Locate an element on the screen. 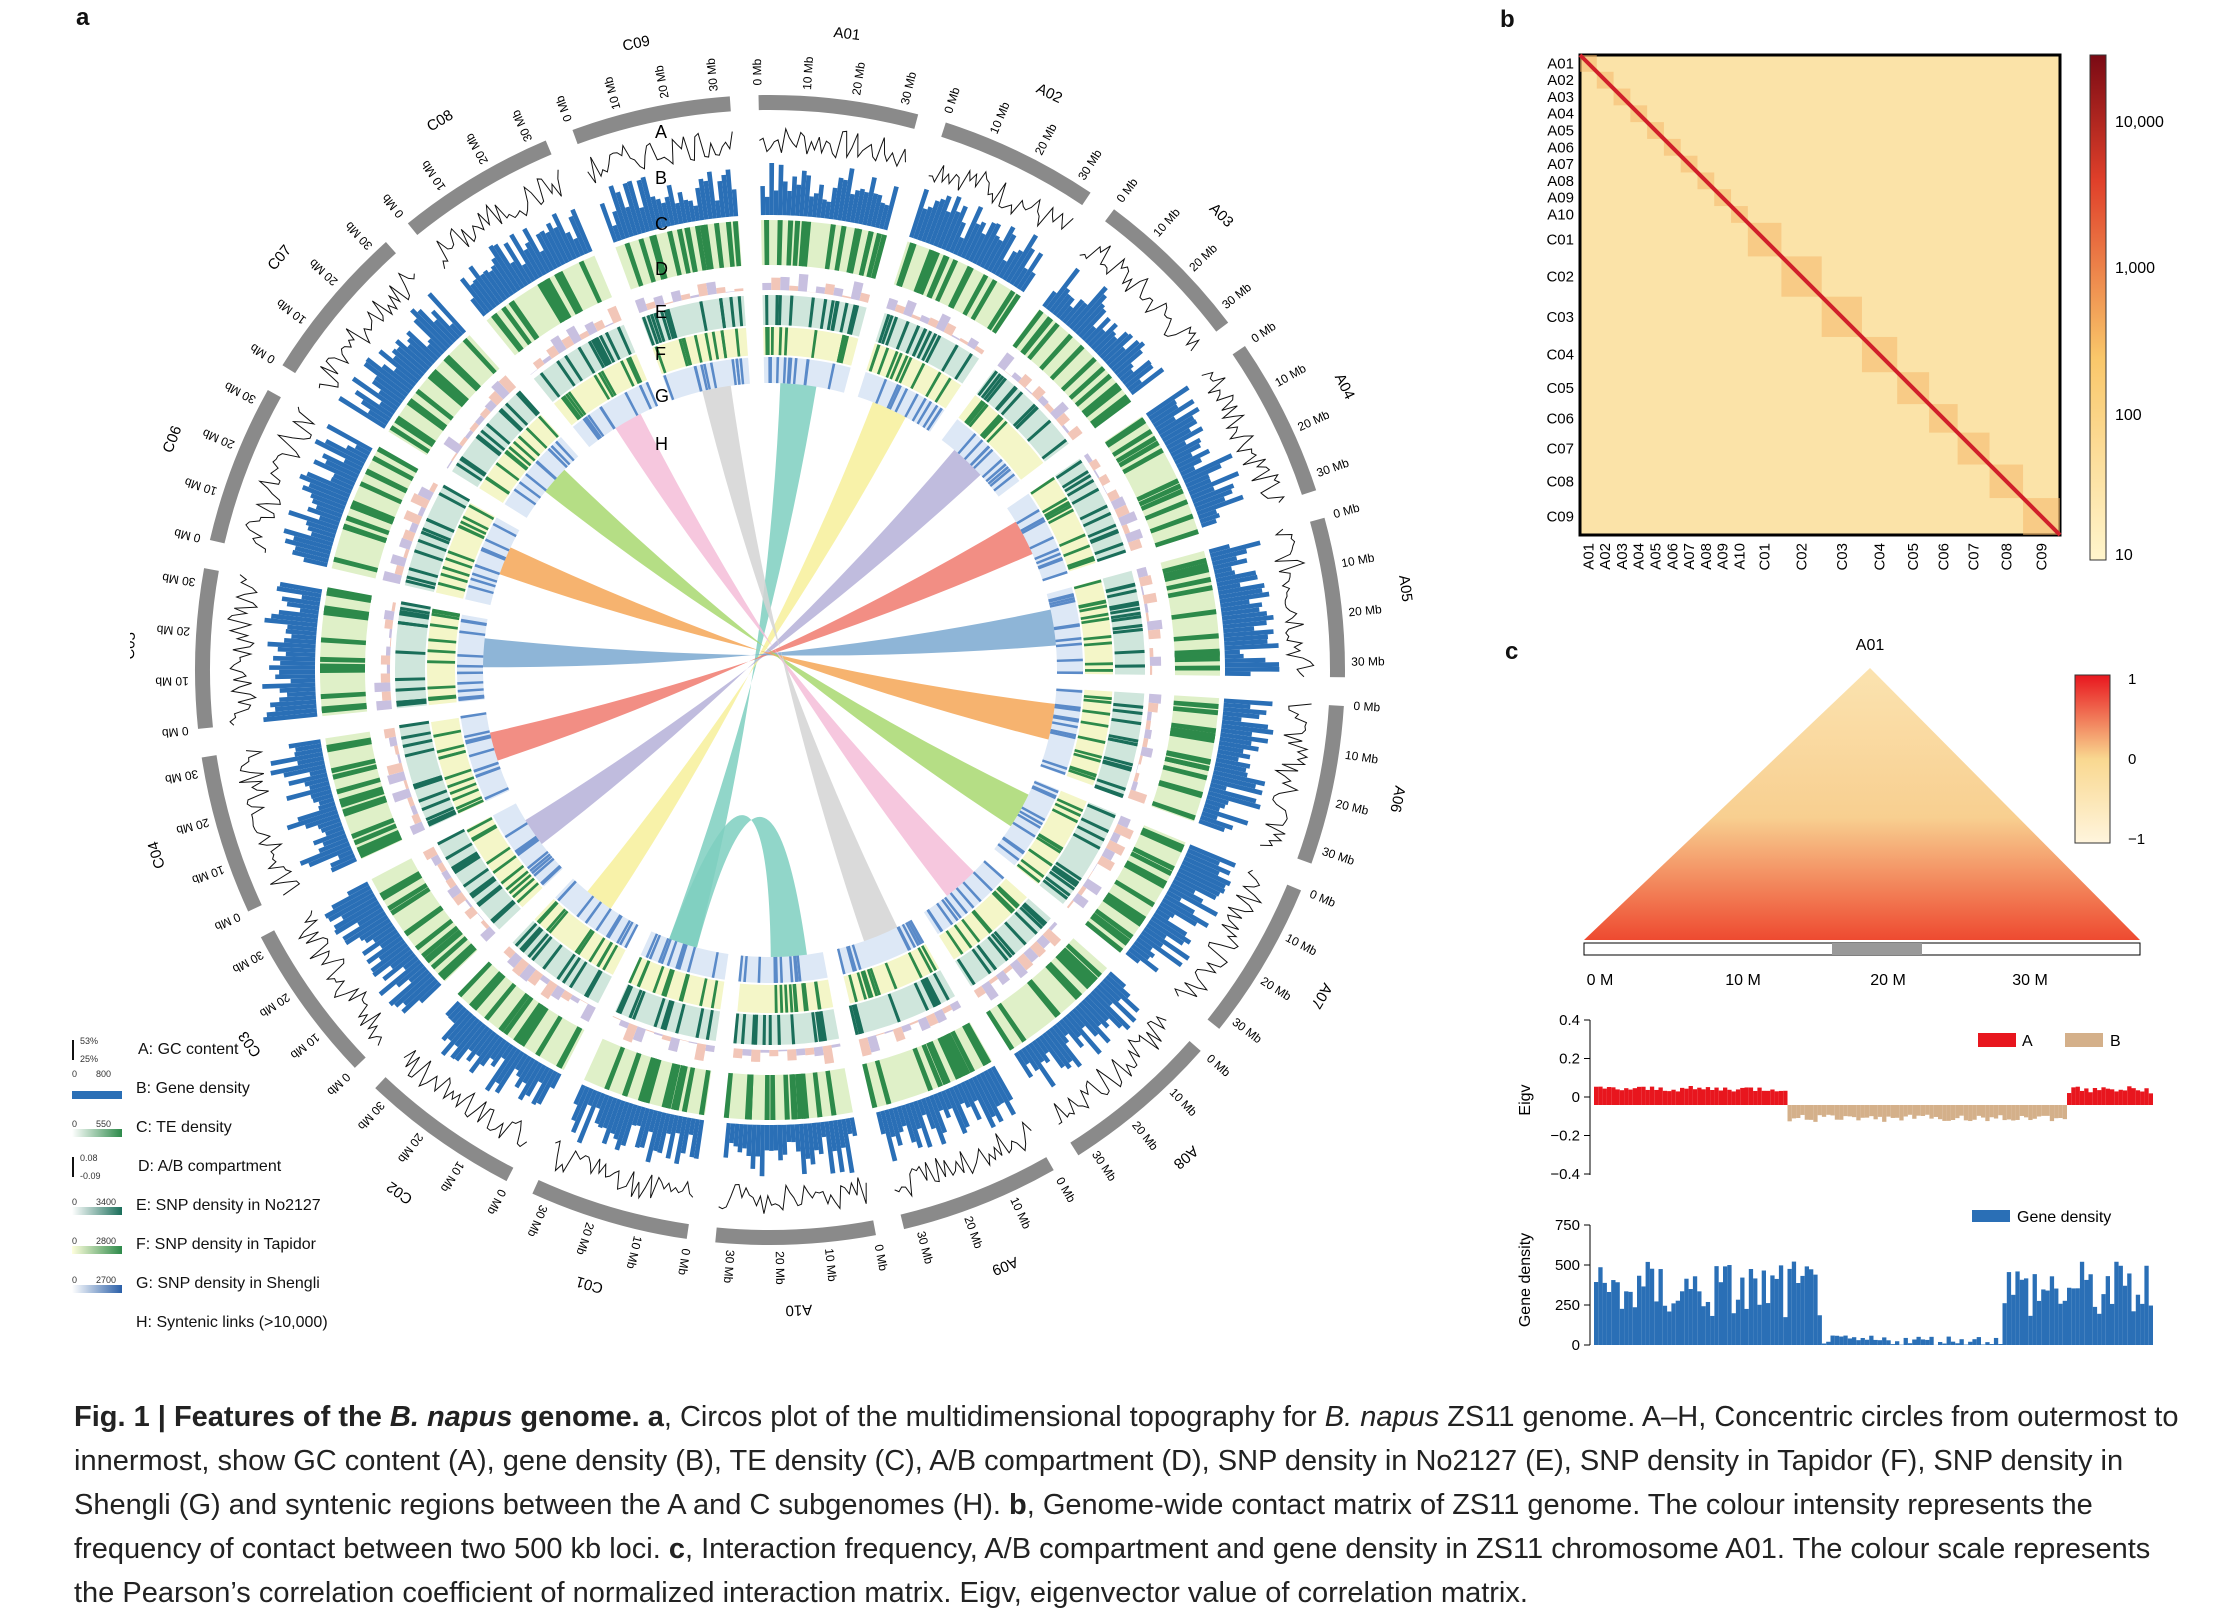 The height and width of the screenshot is (1620, 2240). legend-row: 0 2700 G: SNP density in Shengli is located at coordinates (222, 1283).